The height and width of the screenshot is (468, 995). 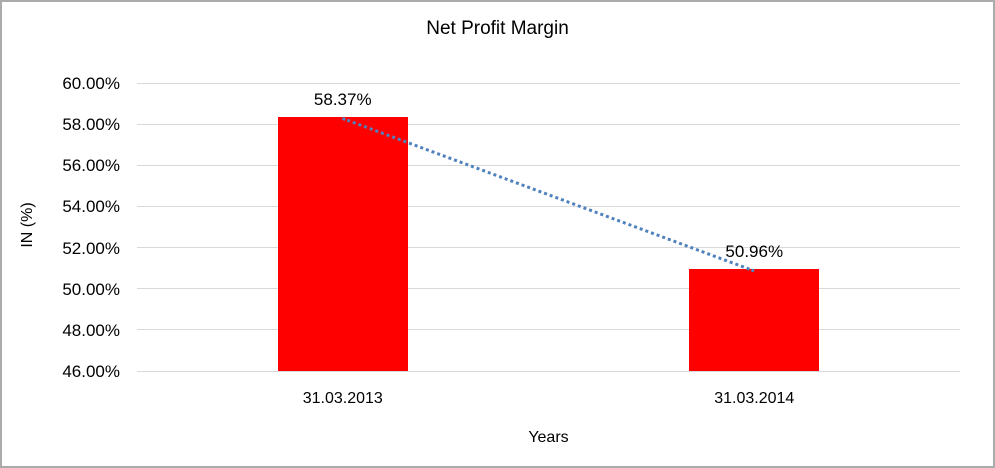 What do you see at coordinates (91, 248) in the screenshot?
I see `y-axis-tick-label: 52.00%` at bounding box center [91, 248].